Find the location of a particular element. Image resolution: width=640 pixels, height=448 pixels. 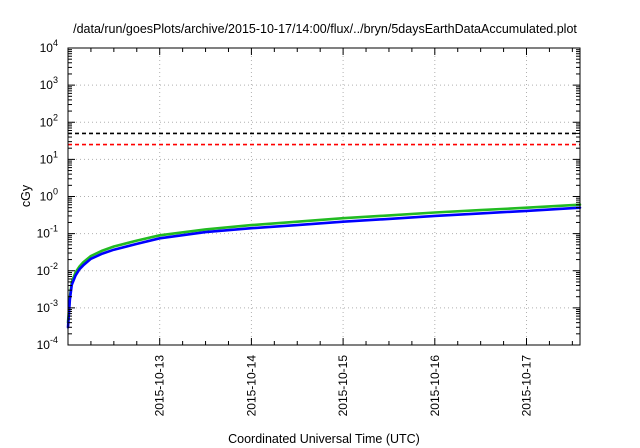

y-tick-label: 10⁰ is located at coordinates (49, 195).